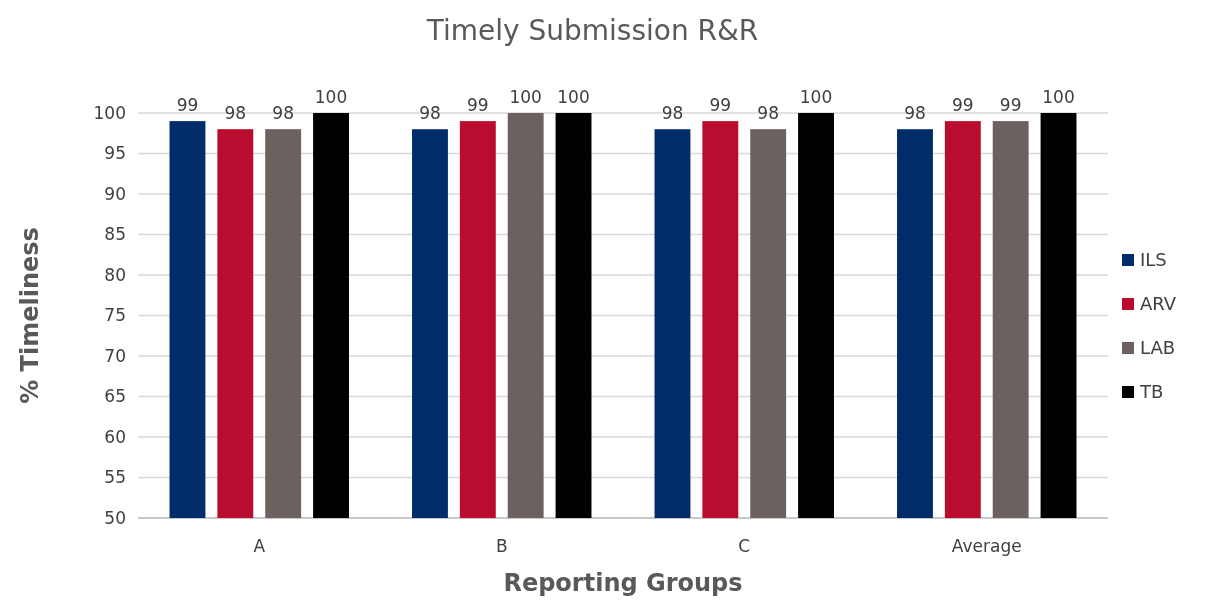 This screenshot has width=1225, height=601. I want to click on x-tick-label: Average, so click(986, 546).